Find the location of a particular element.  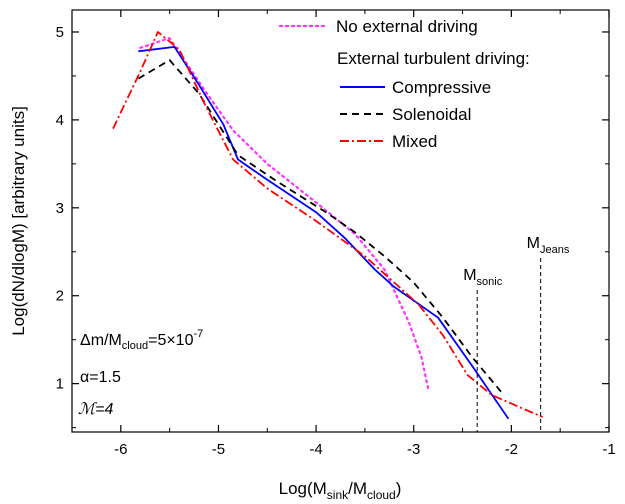

legend-label-mixed: Mixed is located at coordinates (414, 141).